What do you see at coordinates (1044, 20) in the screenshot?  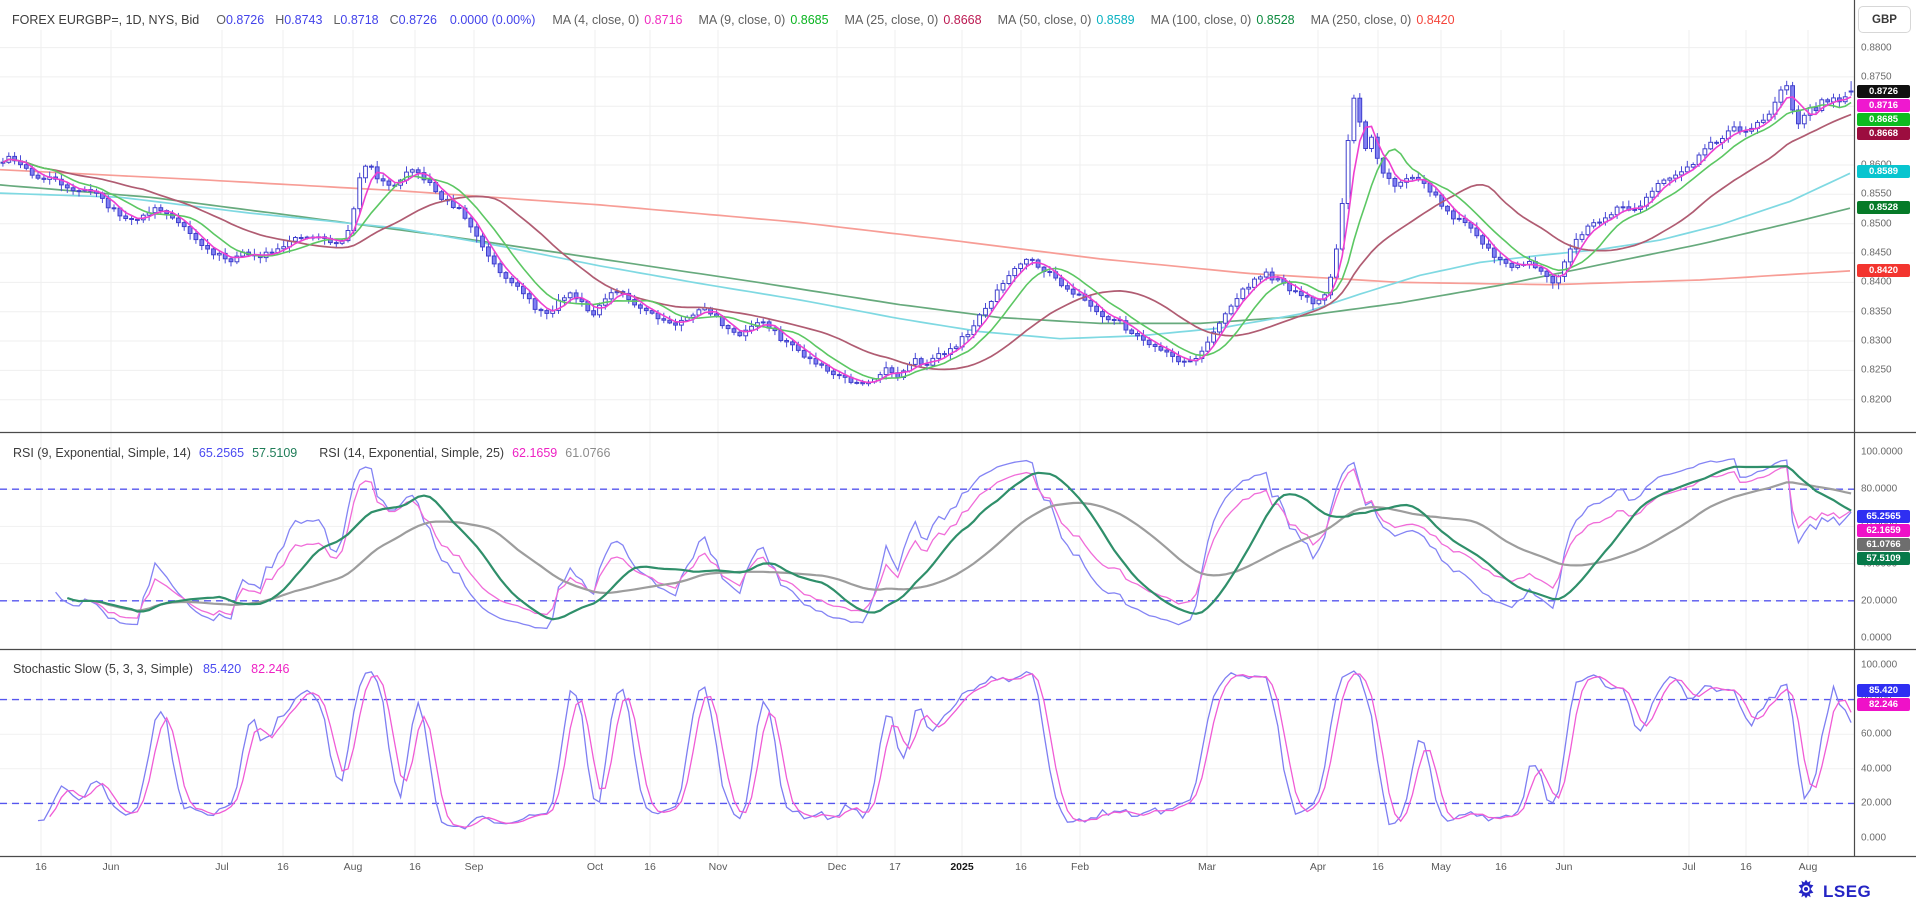 I see `ma-label-4: MA (50, close, 0)` at bounding box center [1044, 20].